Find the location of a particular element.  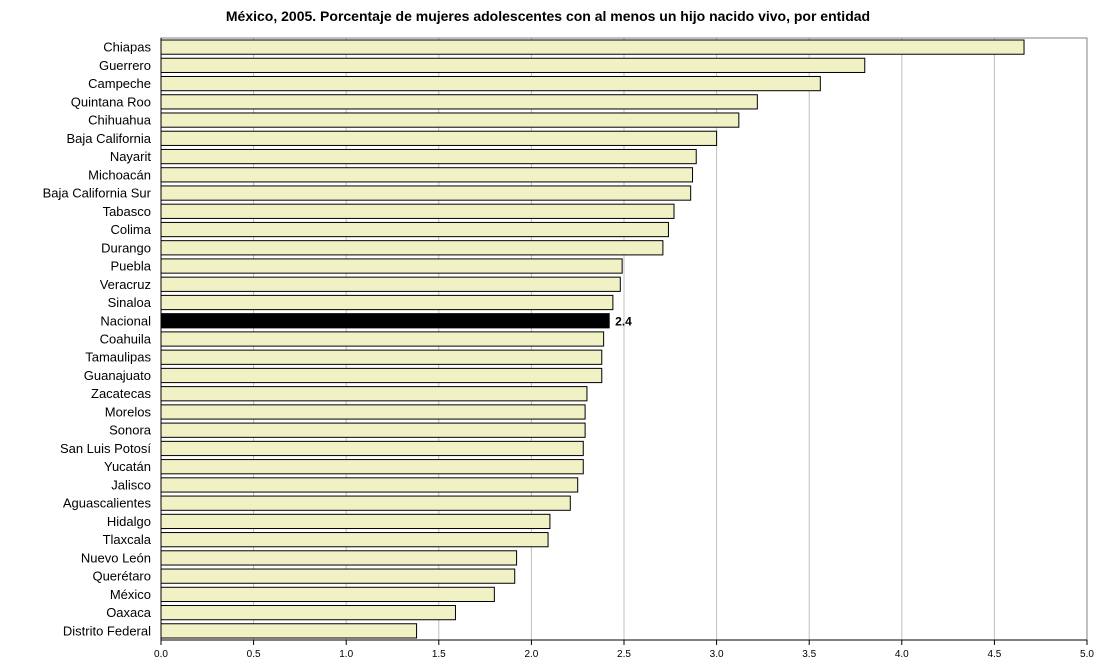

data-label: 2.4 is located at coordinates (623, 321).